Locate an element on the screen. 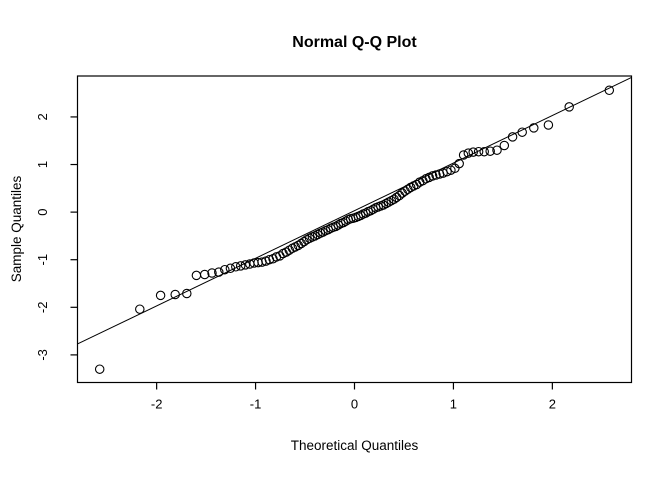 This screenshot has width=672, height=480. y-tick-label: -1 is located at coordinates (42, 260).